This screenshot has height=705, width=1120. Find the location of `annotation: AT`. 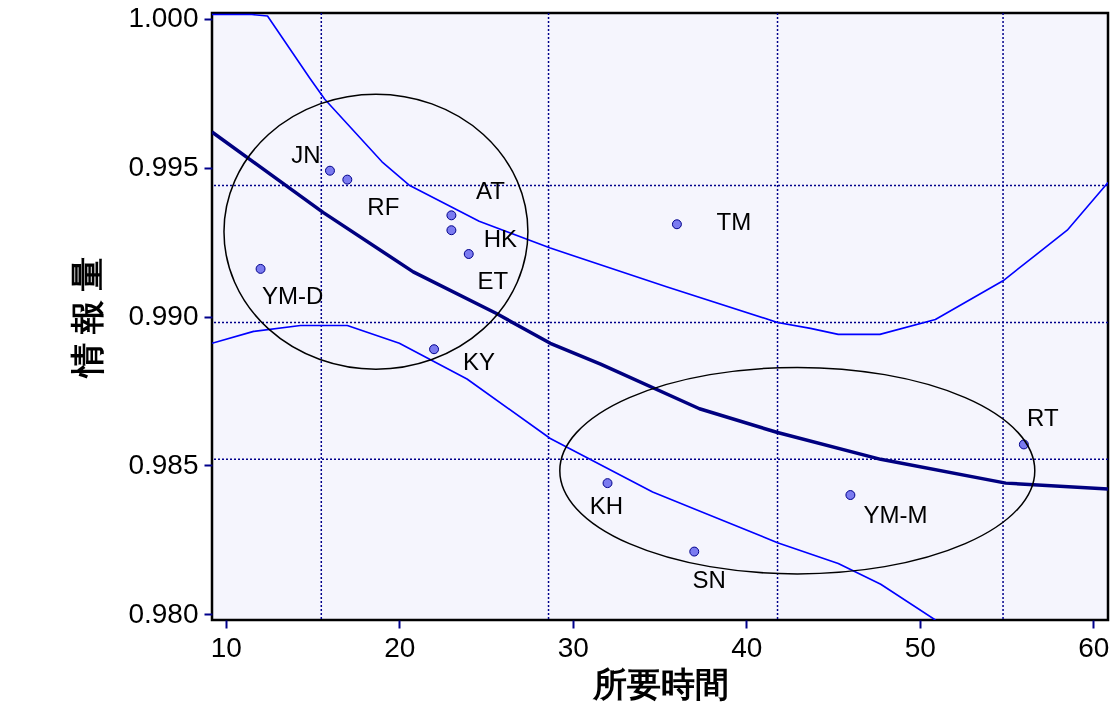

annotation: AT is located at coordinates (490, 191).